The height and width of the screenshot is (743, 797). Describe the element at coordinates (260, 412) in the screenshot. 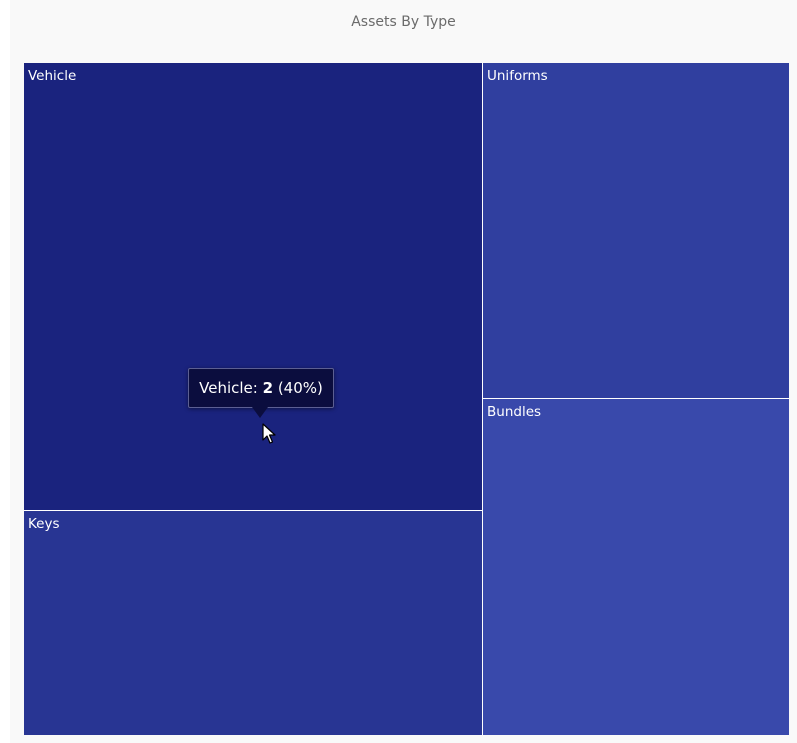

I see `tooltip-pointer` at that location.